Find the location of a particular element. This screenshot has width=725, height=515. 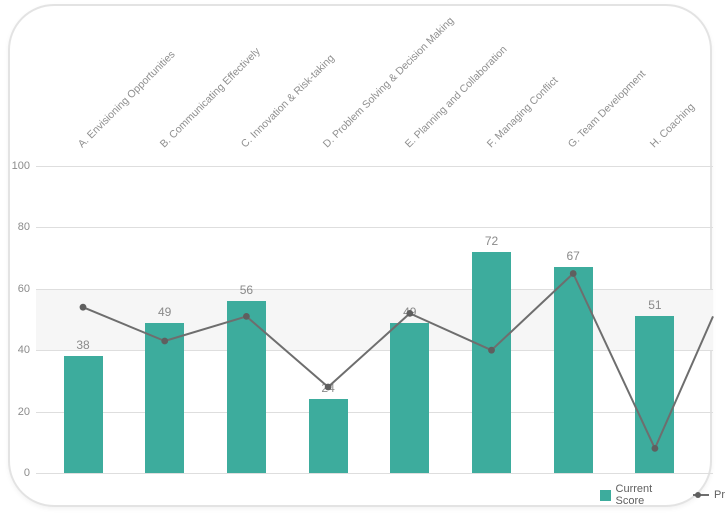

category-label: G. Team Development is located at coordinates (607, 109).